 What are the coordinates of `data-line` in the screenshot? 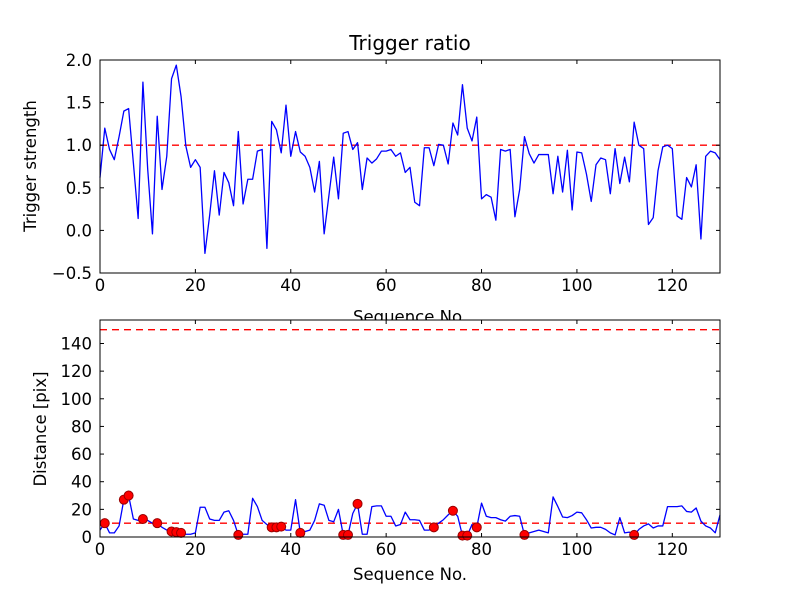 It's located at (410, 515).